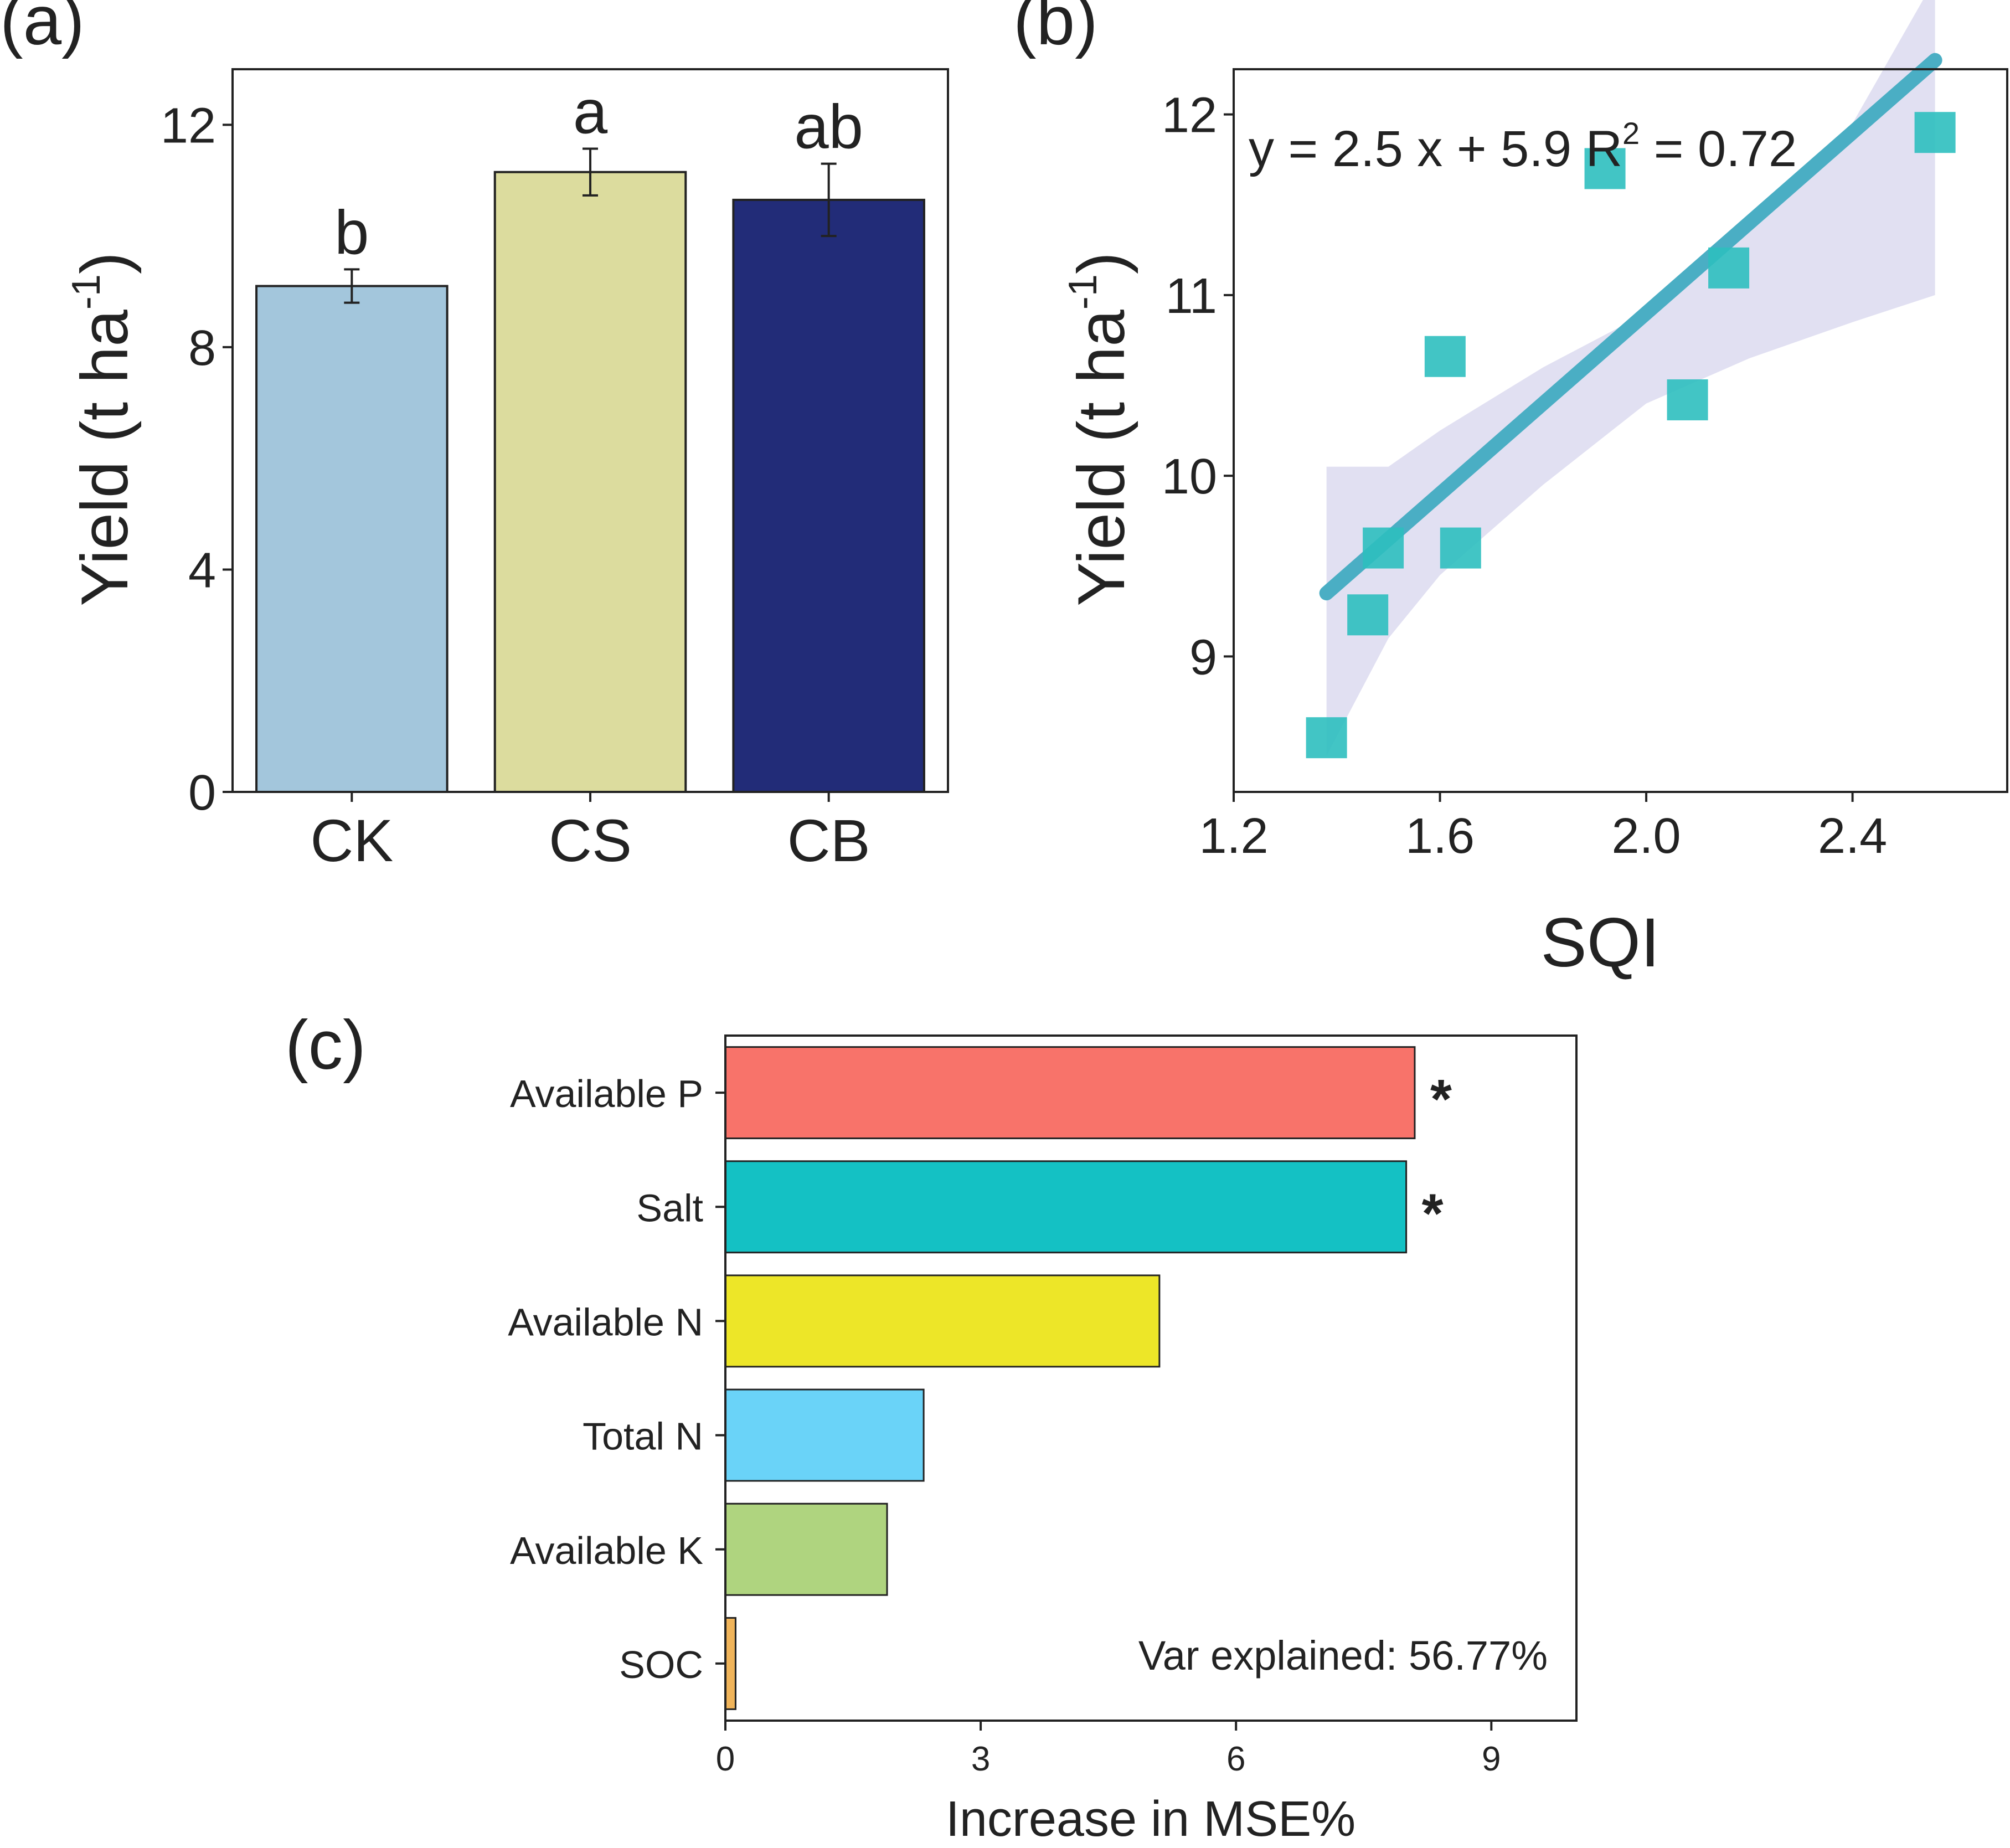  What do you see at coordinates (1719, 149) in the screenshot?
I see `equation-right: = 0.72` at bounding box center [1719, 149].